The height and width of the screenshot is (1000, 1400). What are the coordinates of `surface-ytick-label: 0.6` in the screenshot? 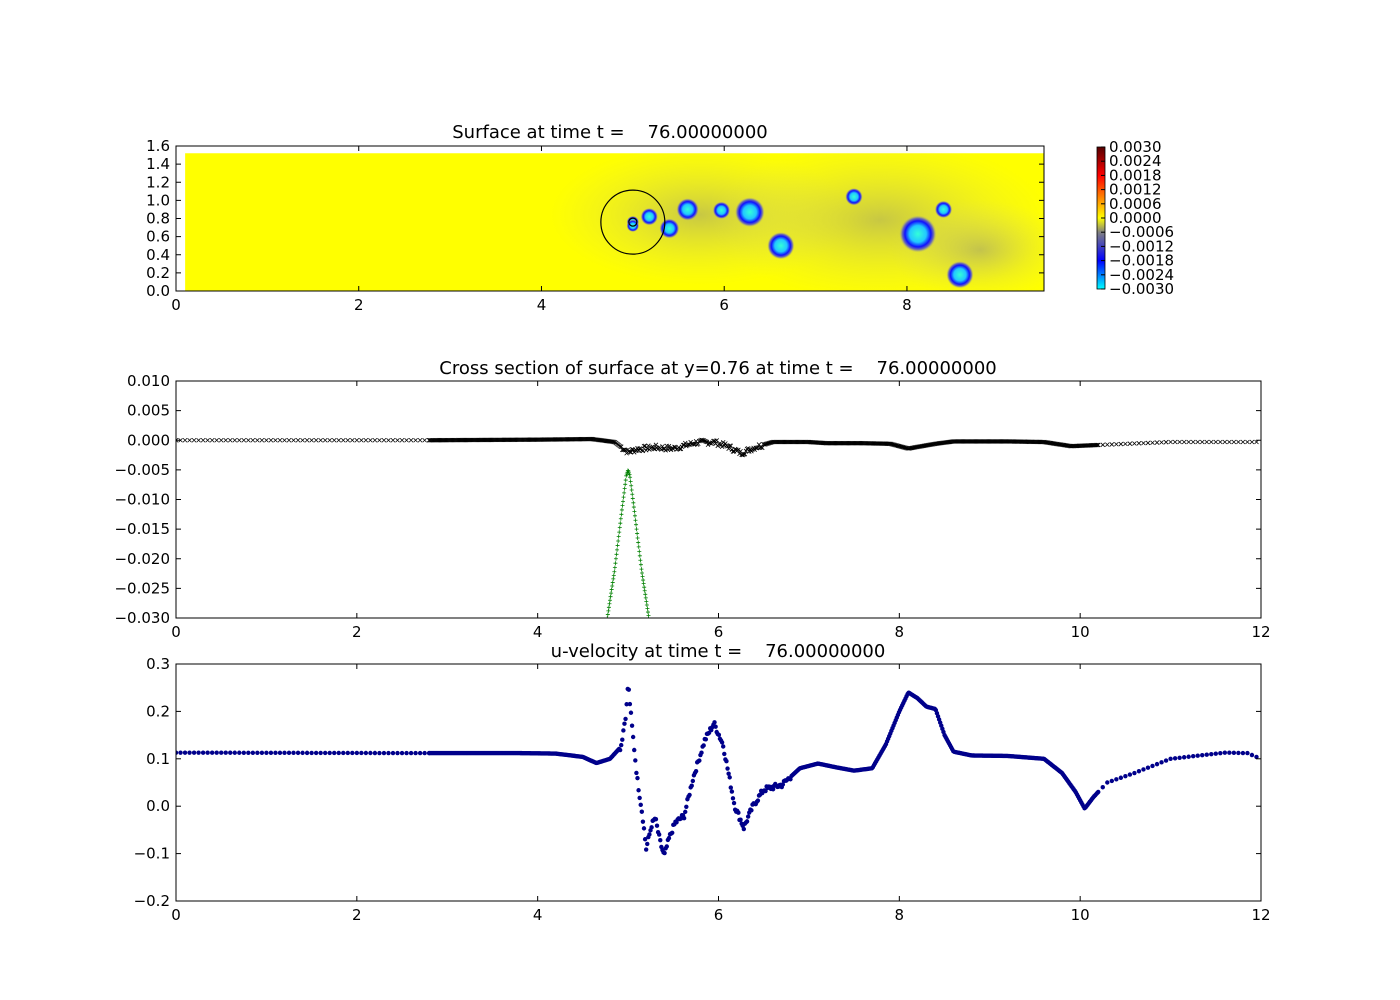 It's located at (158, 237).